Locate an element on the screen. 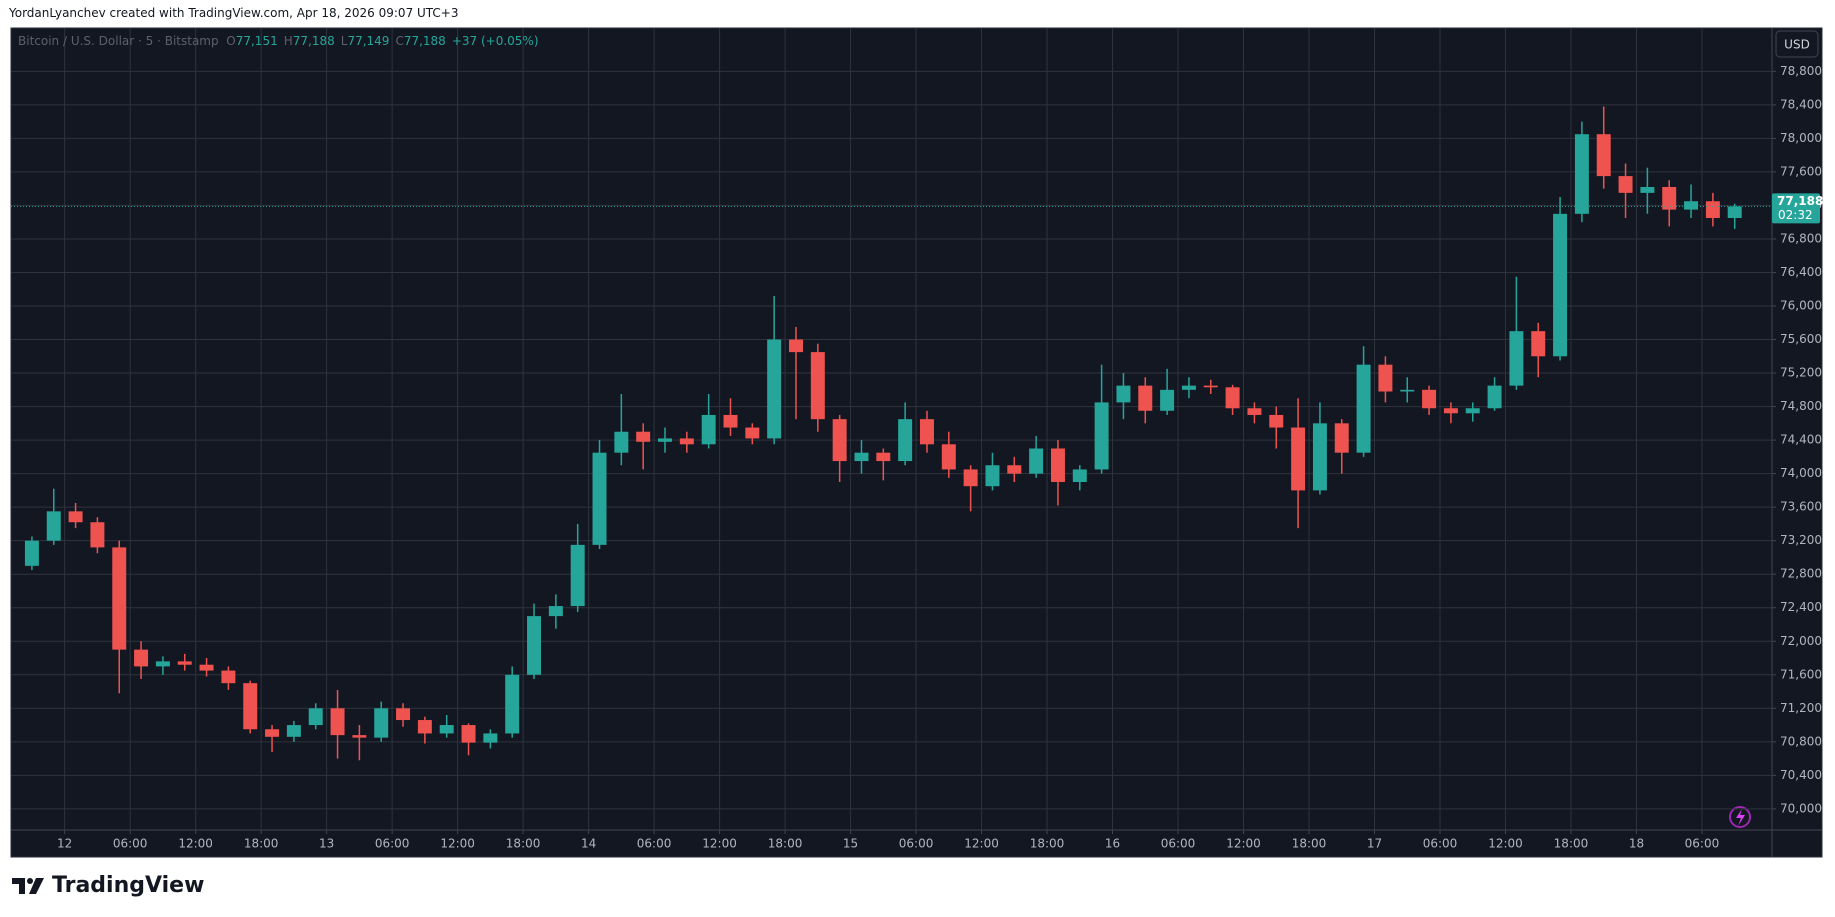 The image size is (1835, 917). change: +37 (+0.05%) is located at coordinates (495, 41).